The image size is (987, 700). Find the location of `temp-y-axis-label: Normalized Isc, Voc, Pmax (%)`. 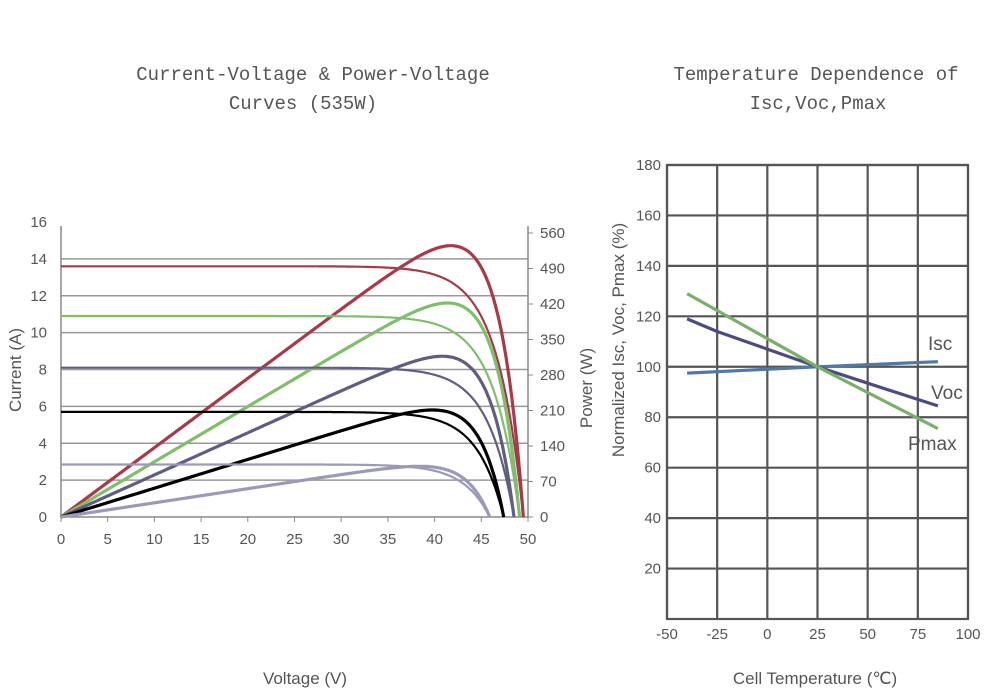

temp-y-axis-label: Normalized Isc, Voc, Pmax (%) is located at coordinates (618, 340).